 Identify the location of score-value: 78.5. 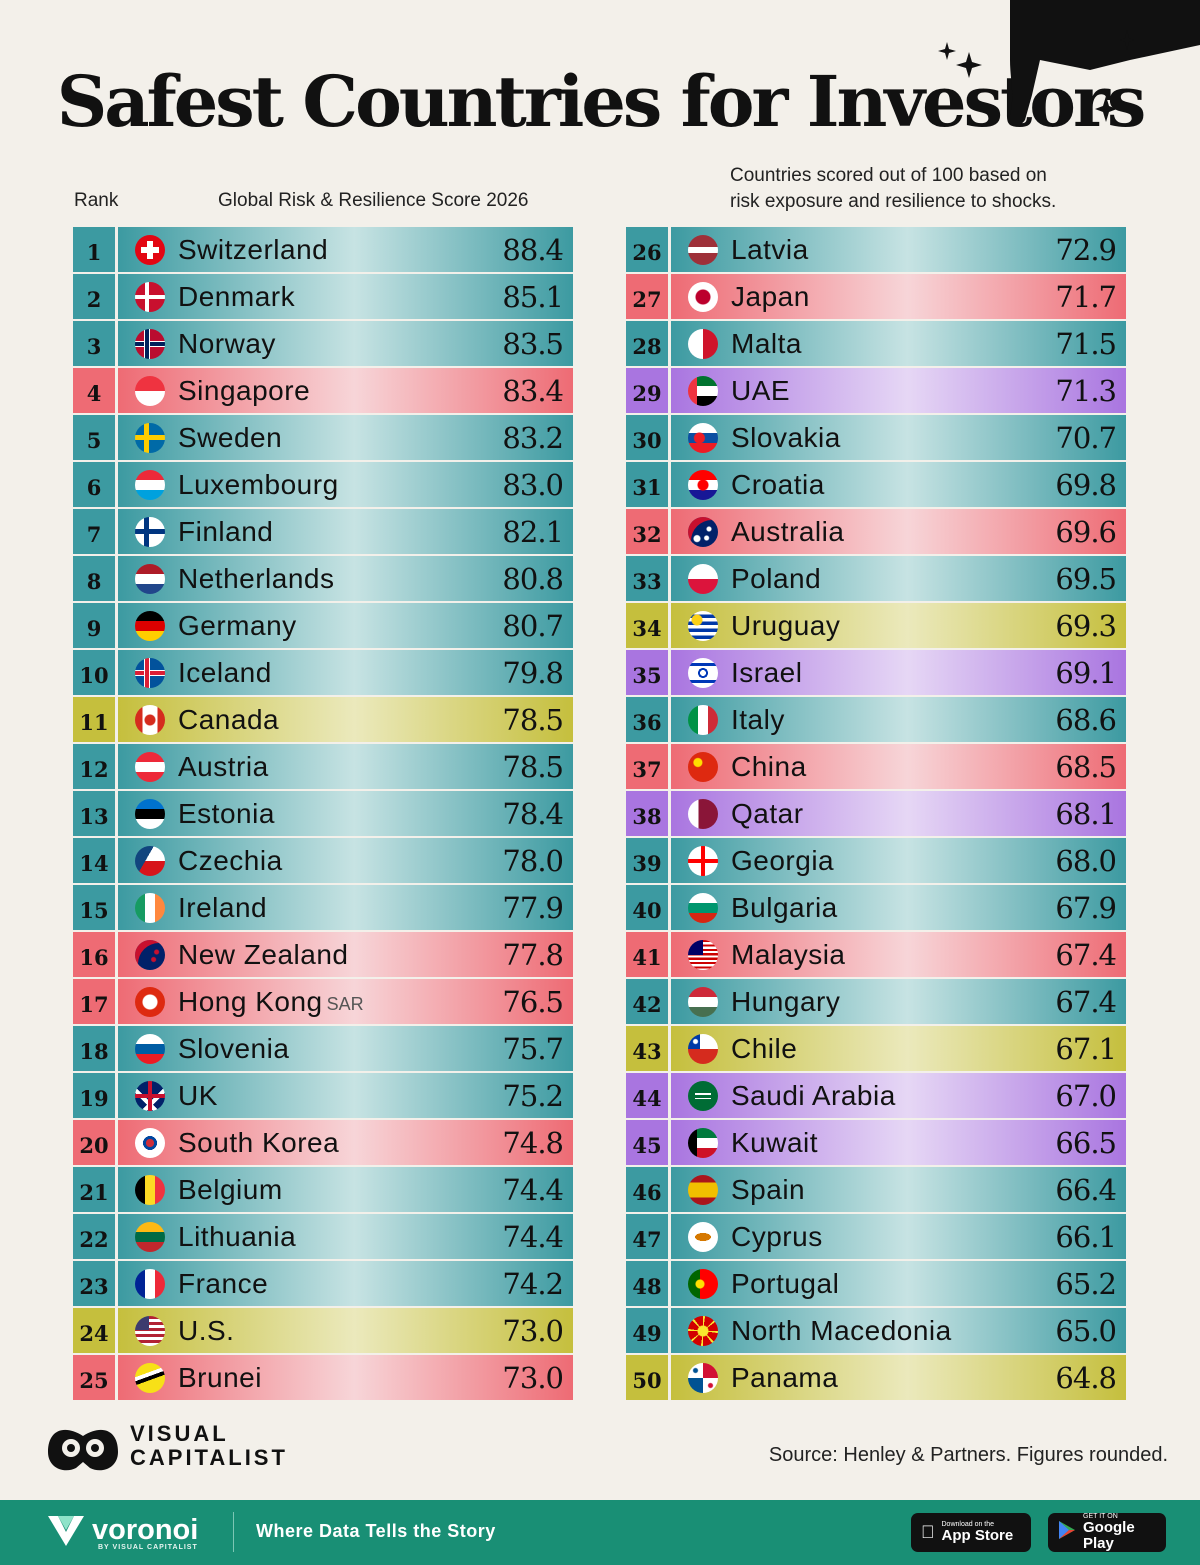
(533, 766).